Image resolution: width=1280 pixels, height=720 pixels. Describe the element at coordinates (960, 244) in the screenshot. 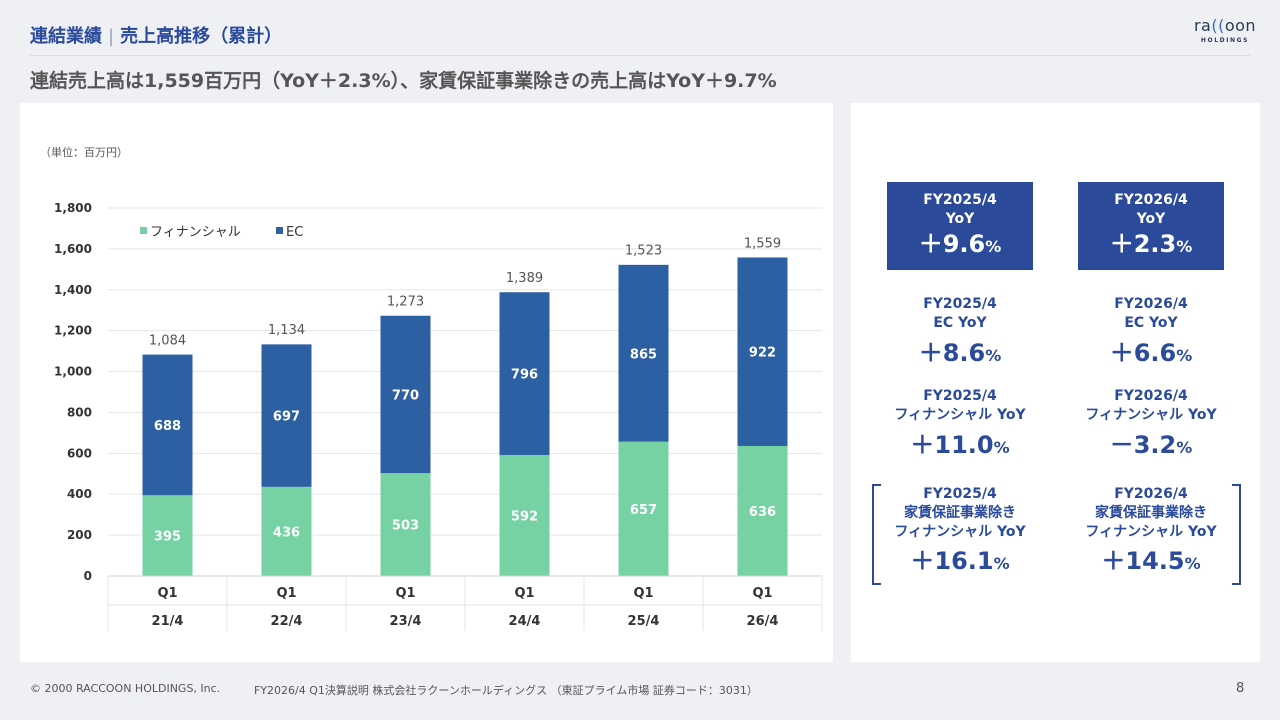

I see `kpi-value: ＋9.6%` at that location.